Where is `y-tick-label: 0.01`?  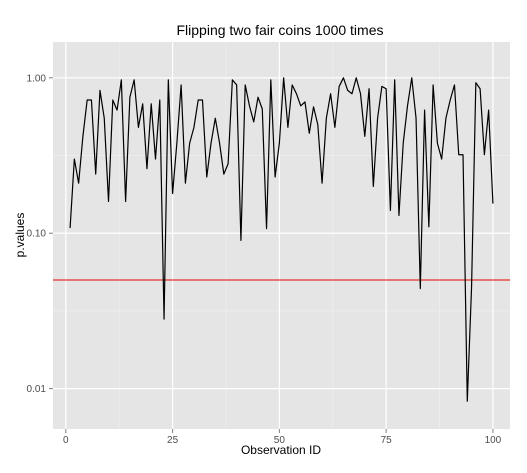
y-tick-label: 0.01 is located at coordinates (37, 389).